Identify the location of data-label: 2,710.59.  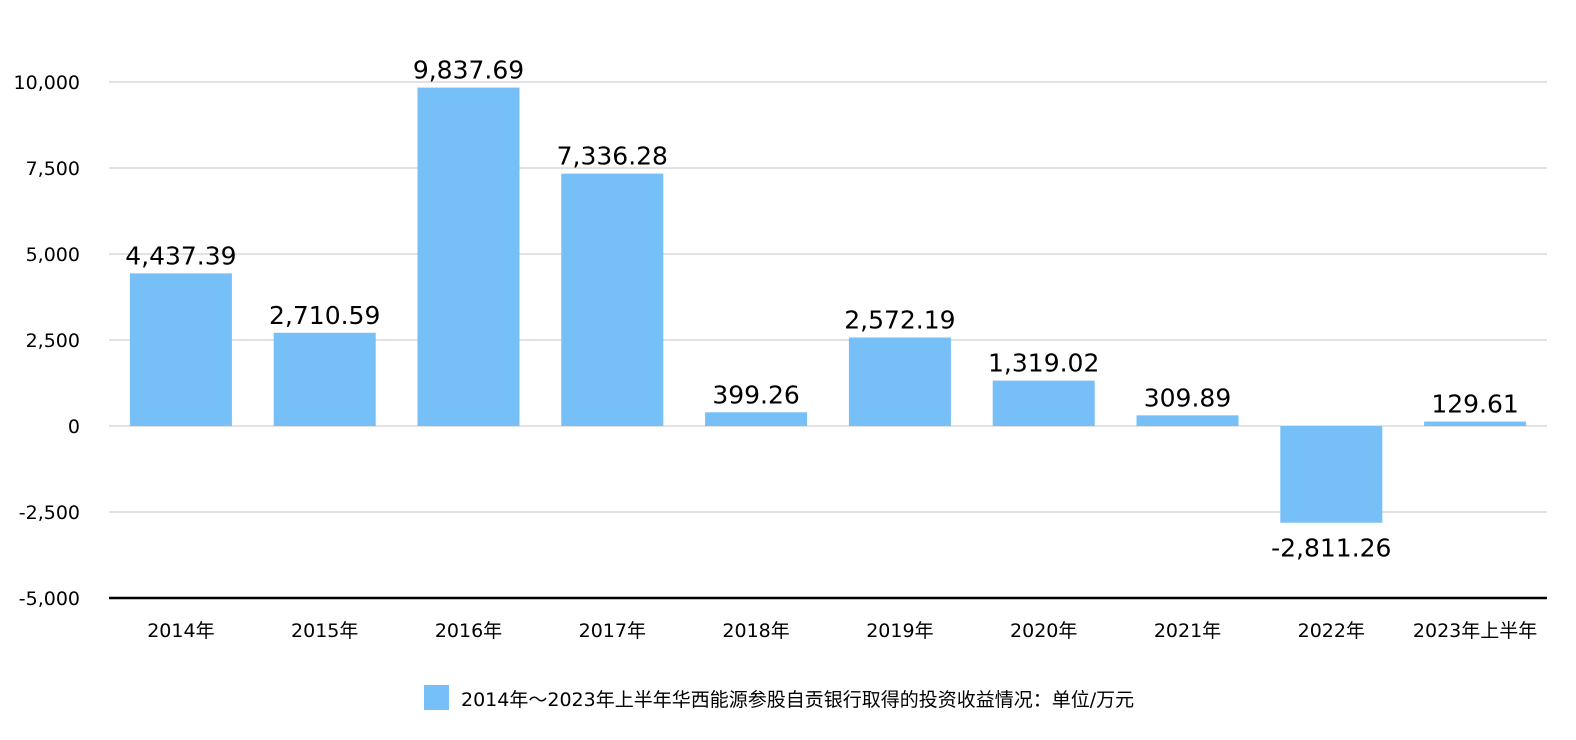
(324, 315).